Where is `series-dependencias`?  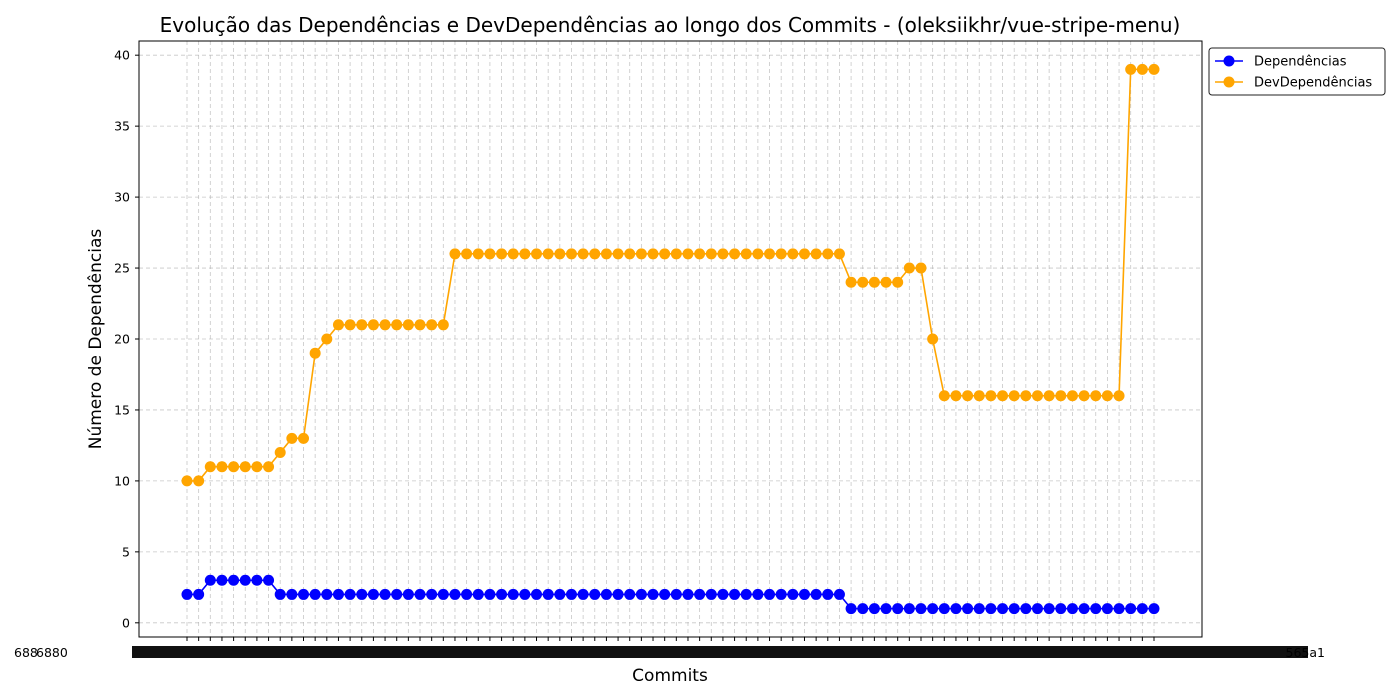
series-dependencias is located at coordinates (670, 594).